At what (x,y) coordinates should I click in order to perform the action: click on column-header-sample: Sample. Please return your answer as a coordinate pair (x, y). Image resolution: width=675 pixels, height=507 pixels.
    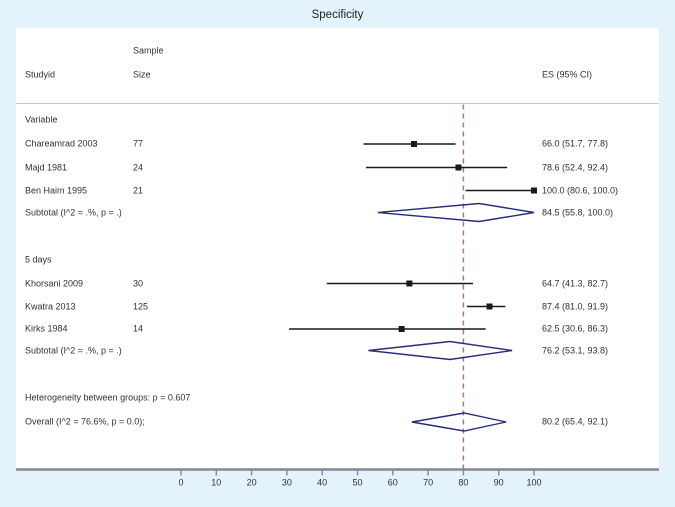
    Looking at the image, I should click on (148, 50).